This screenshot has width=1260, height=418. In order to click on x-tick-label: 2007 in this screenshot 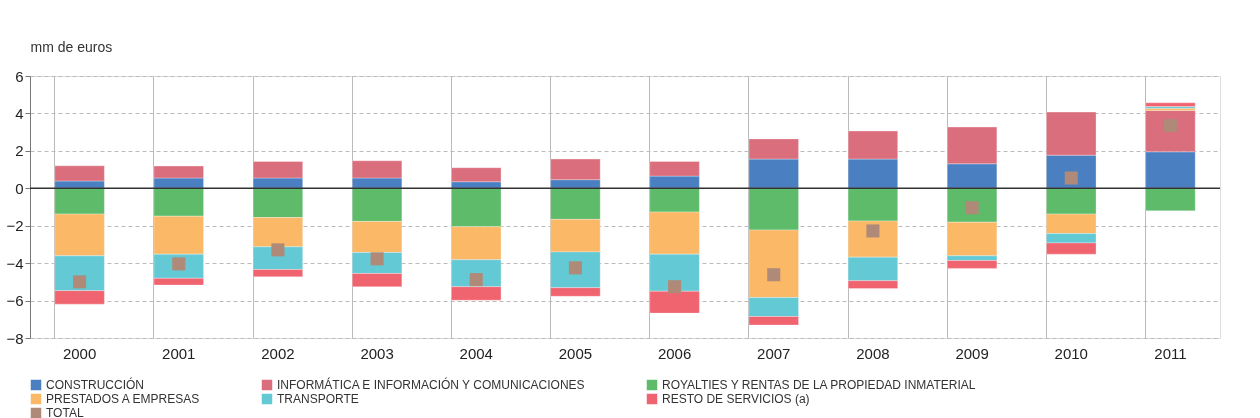, I will do `click(774, 353)`.